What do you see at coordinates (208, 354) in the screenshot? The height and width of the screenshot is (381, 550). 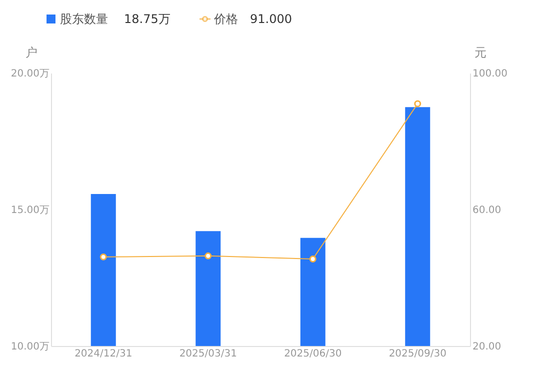 I see `x-tick-label: 2025/03/31` at bounding box center [208, 354].